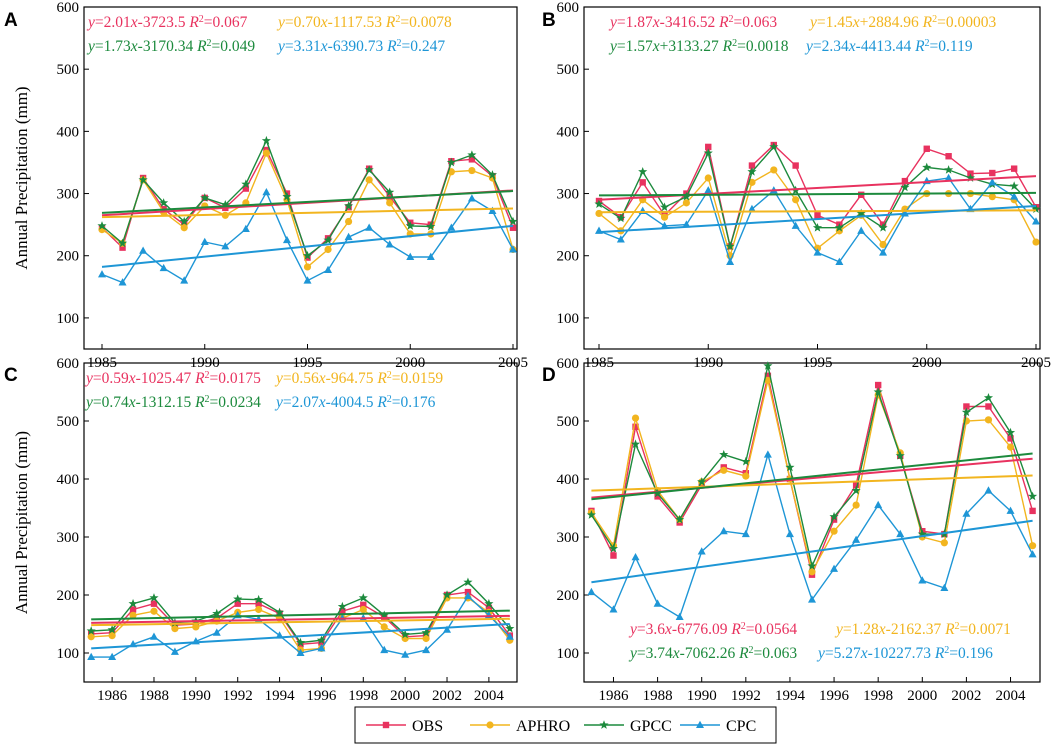  I want to click on legend-item-obs: OBS, so click(404, 726).